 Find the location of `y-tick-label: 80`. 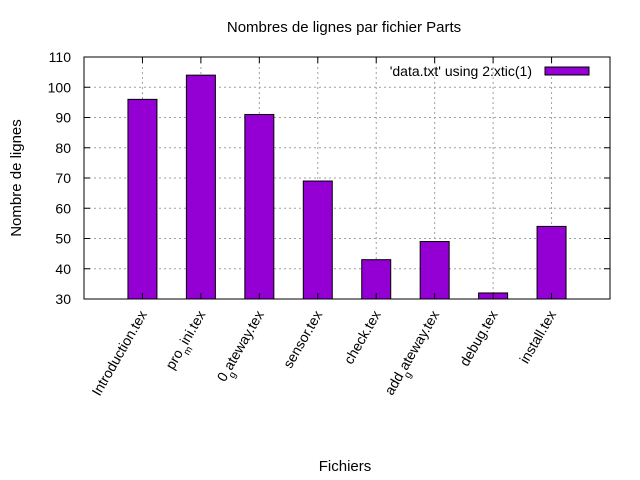

y-tick-label: 80 is located at coordinates (63, 148).